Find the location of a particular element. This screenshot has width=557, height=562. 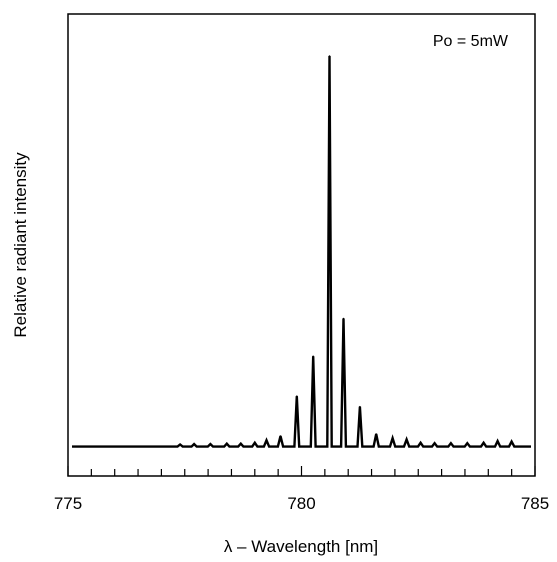

x-axis-ticks is located at coordinates (301, 471).